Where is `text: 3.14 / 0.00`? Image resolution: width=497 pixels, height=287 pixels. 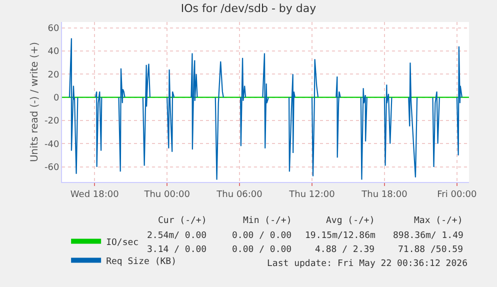
text: 3.14 / 0.00 is located at coordinates (177, 250).